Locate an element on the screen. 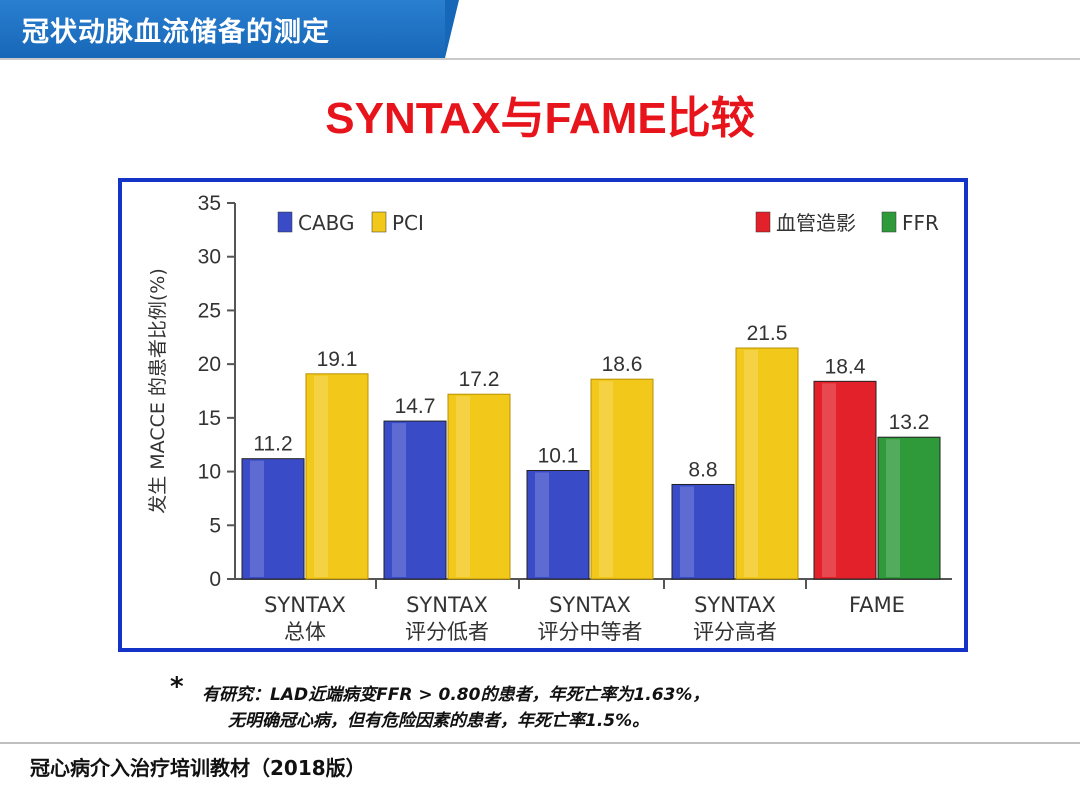 This screenshot has width=1080, height=810. bar-value-label: 11.2 is located at coordinates (272, 444).